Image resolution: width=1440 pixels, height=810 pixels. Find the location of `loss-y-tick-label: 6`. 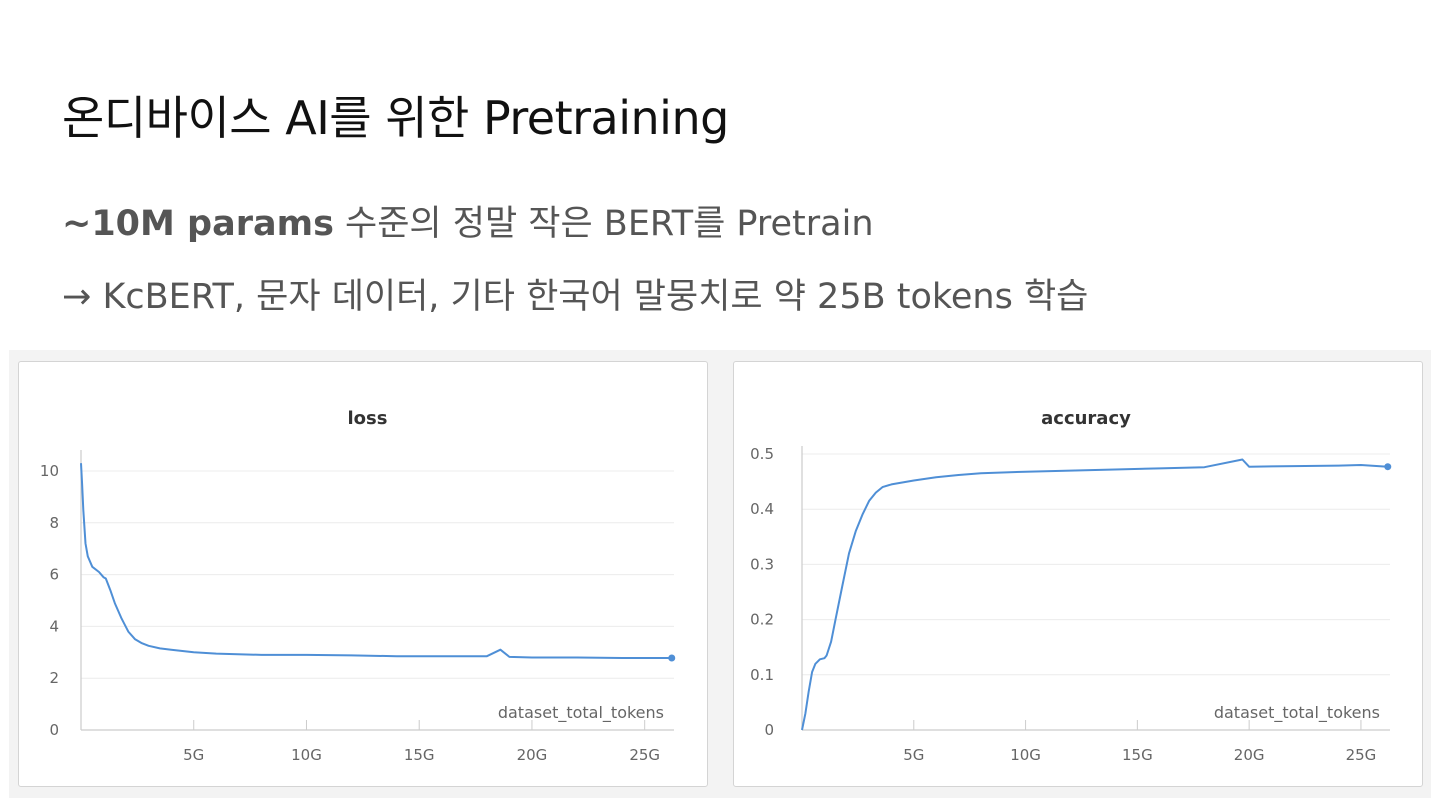

loss-y-tick-label: 6 is located at coordinates (54, 575).